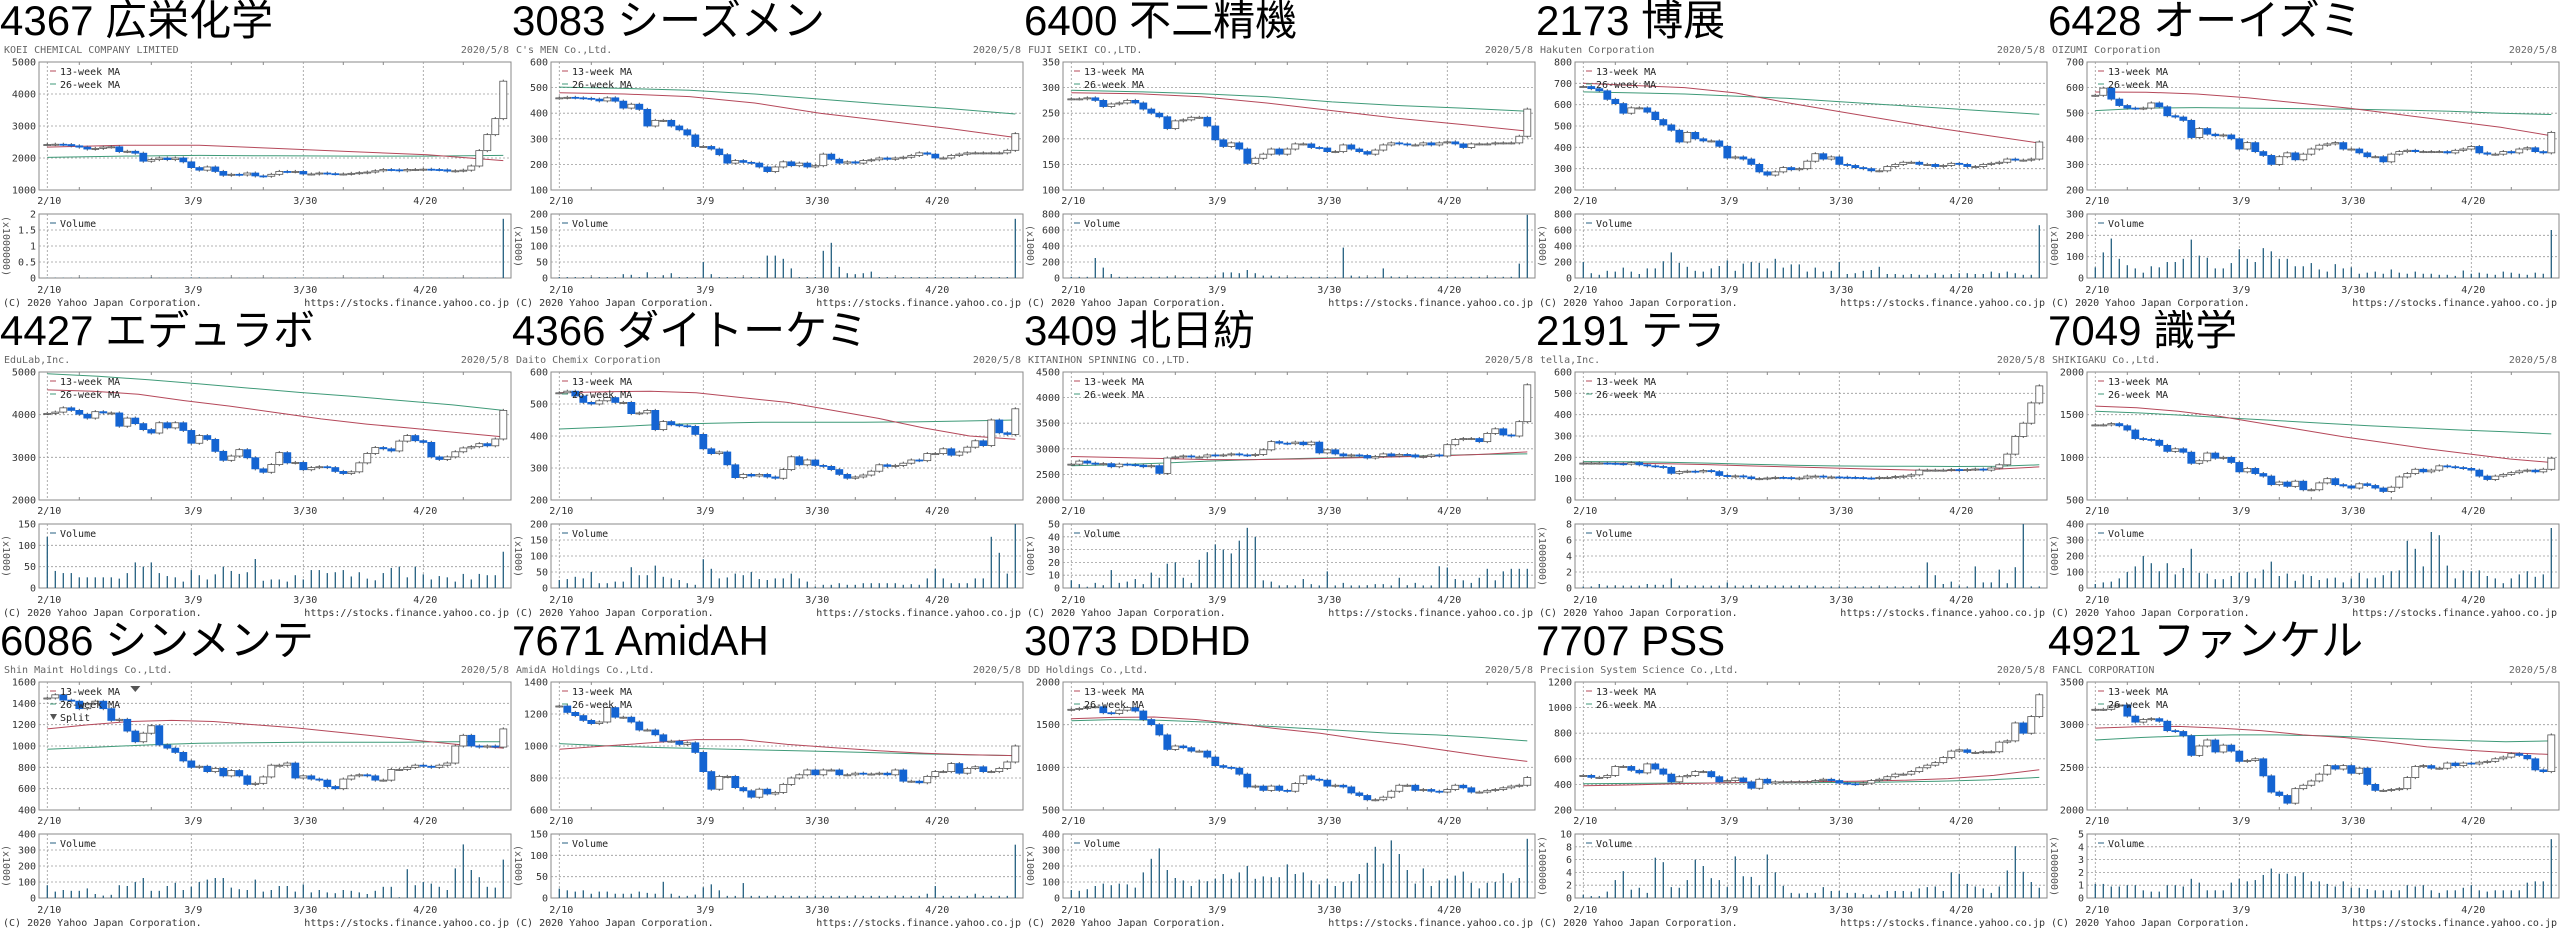  I want to click on stock-title: 3409 北日紡, so click(1139, 332).